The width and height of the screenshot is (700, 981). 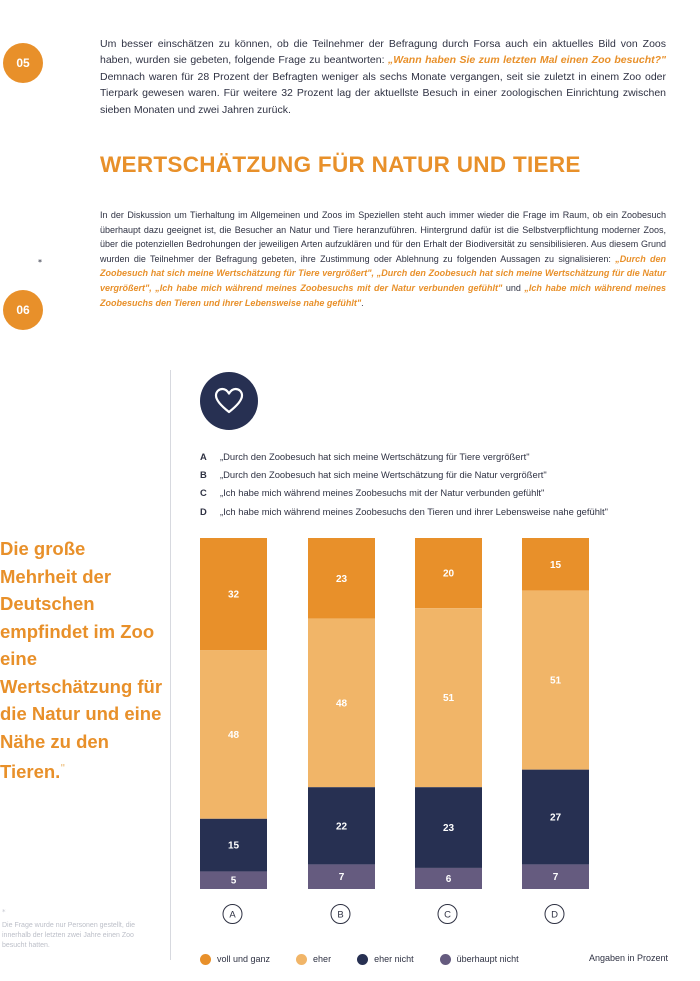 I want to click on bar-segment-d-voll-und-ganz, so click(x=555, y=564).